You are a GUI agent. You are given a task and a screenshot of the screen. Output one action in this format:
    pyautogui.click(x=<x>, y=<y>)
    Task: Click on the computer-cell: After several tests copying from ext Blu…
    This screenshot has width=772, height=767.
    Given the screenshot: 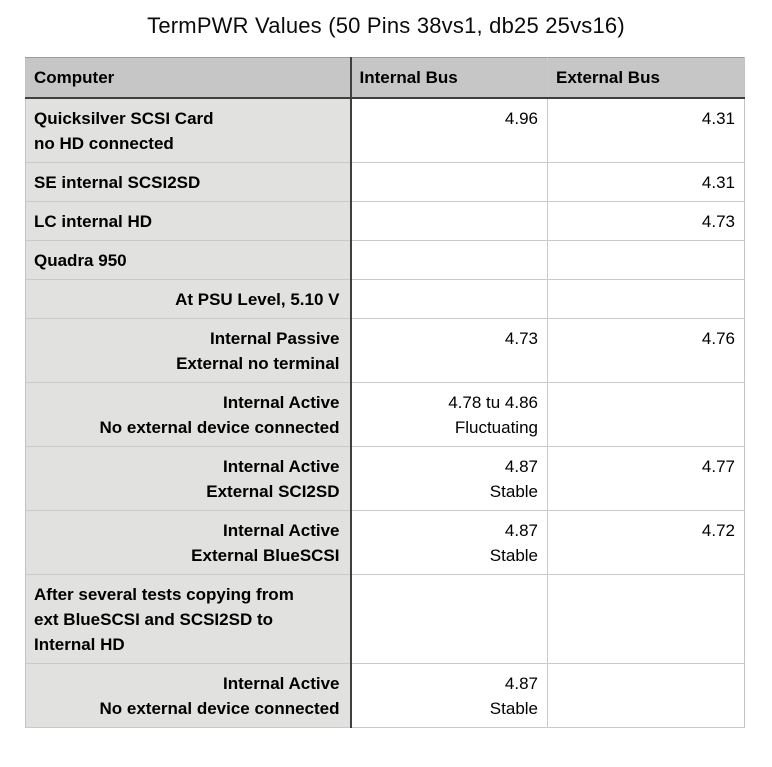 What is the action you would take?
    pyautogui.click(x=188, y=619)
    